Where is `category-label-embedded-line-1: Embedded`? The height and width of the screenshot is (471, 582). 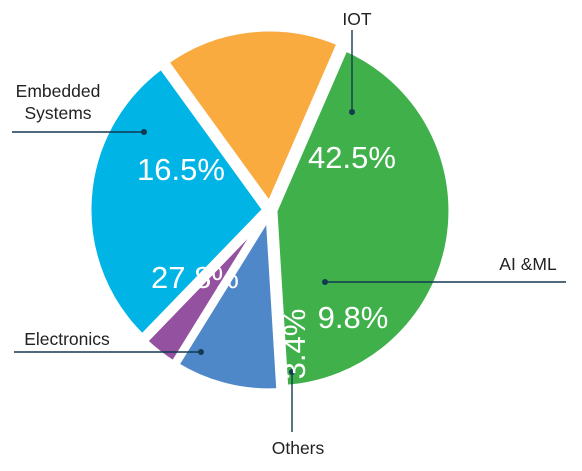
category-label-embedded-line-1: Embedded is located at coordinates (58, 91).